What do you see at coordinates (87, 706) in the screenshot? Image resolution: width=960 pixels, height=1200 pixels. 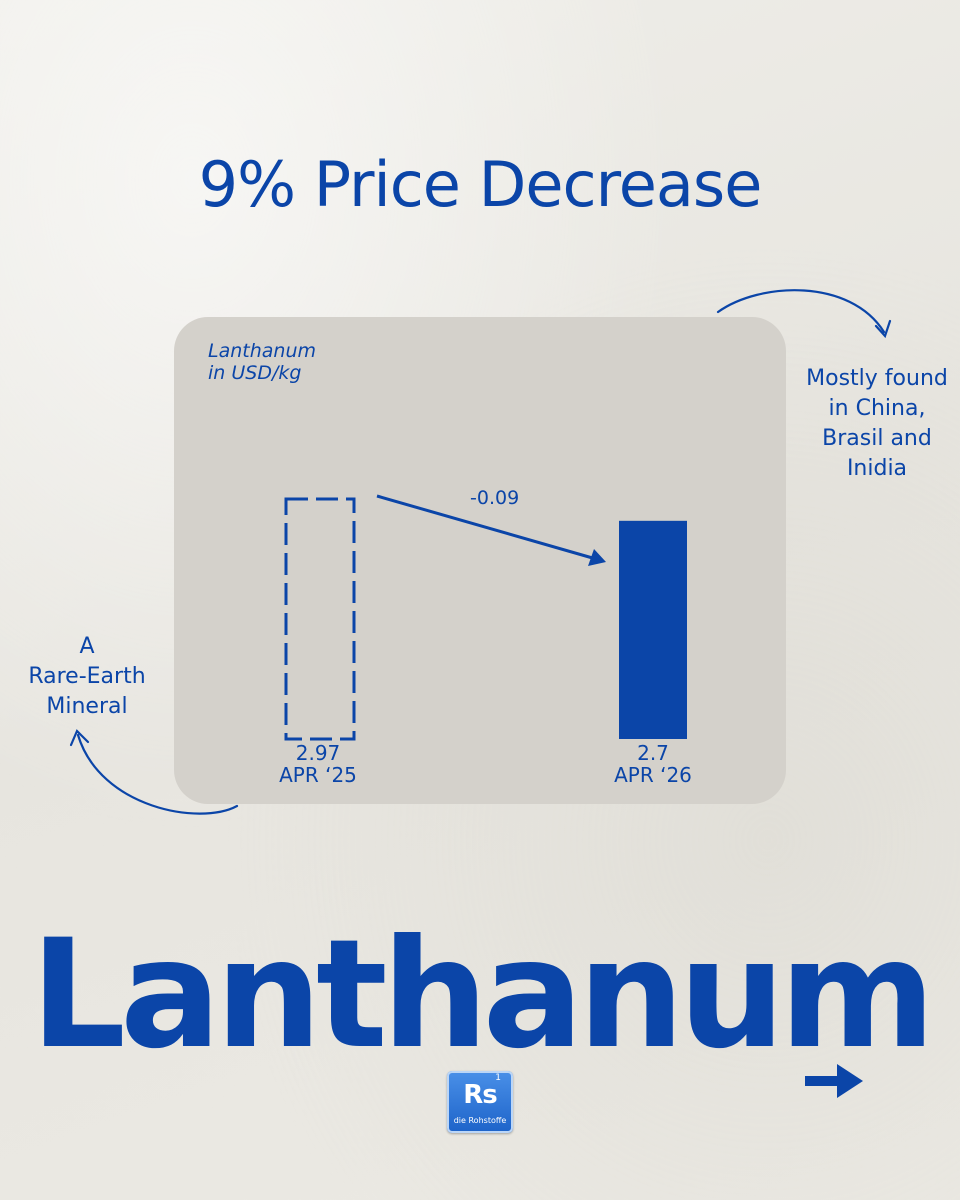 I see `note-left-line-3: Mineral` at bounding box center [87, 706].